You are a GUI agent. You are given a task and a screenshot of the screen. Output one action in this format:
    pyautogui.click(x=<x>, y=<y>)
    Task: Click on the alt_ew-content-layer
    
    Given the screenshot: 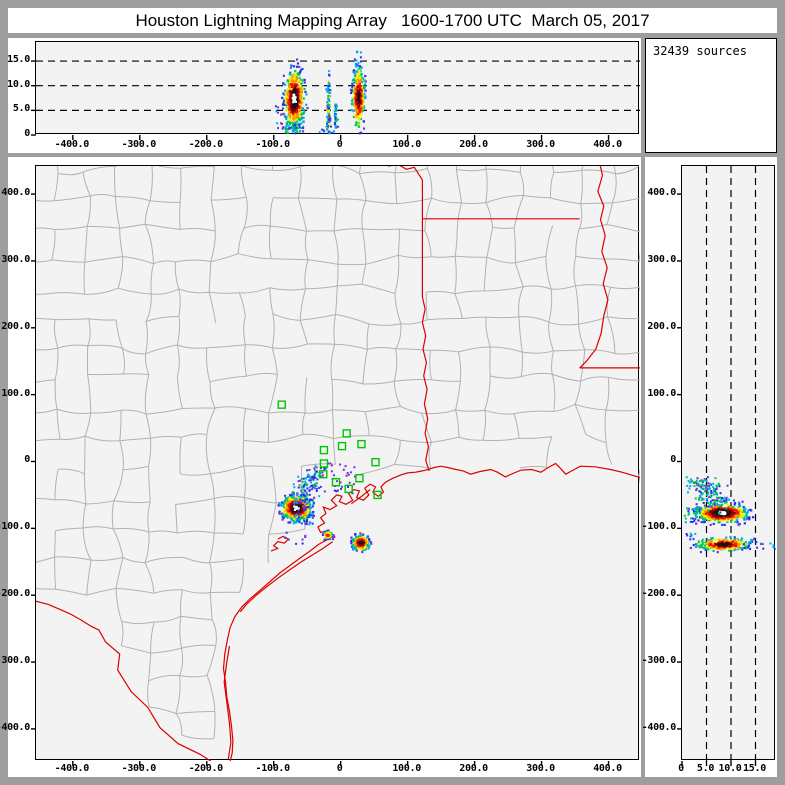 What is the action you would take?
    pyautogui.click(x=338, y=92)
    